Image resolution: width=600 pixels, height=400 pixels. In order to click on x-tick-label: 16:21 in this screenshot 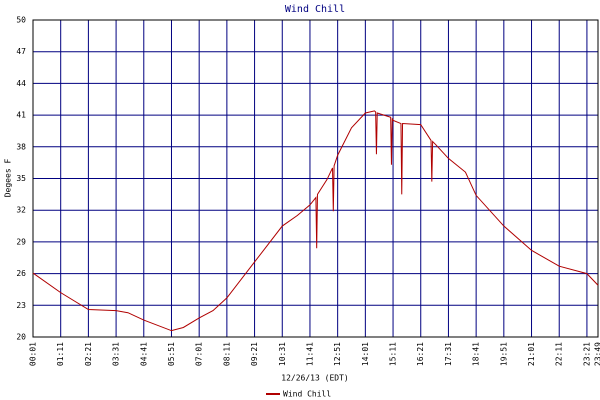, I will do `click(420, 354)`.